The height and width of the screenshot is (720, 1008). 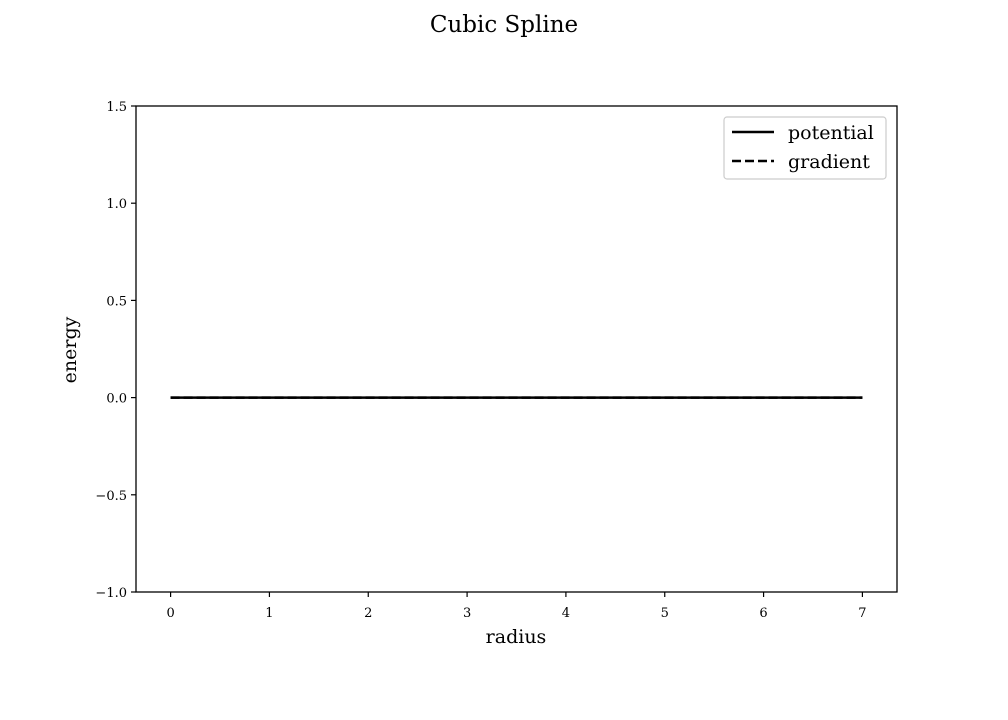 What do you see at coordinates (566, 613) in the screenshot?
I see `x-tick-label: 4` at bounding box center [566, 613].